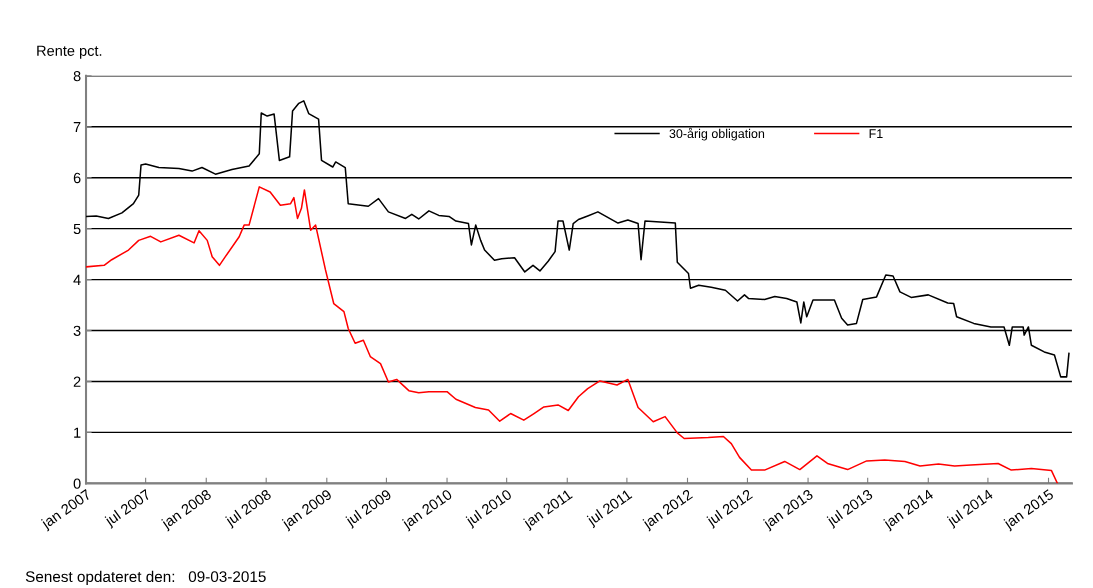 The height and width of the screenshot is (588, 1093). Describe the element at coordinates (77, 178) in the screenshot. I see `y-tick-label: 6` at that location.